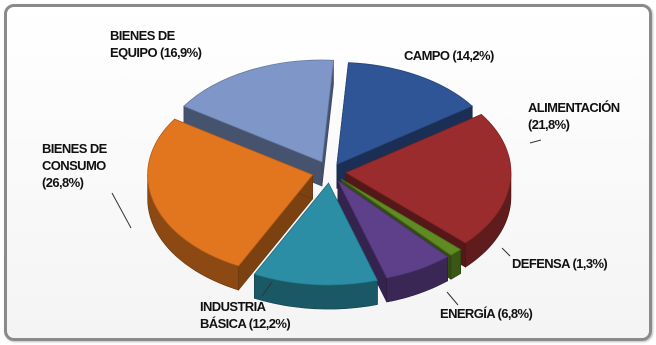  What do you see at coordinates (449, 55) in the screenshot?
I see `slice-label: CAMPO (14,2%)` at bounding box center [449, 55].